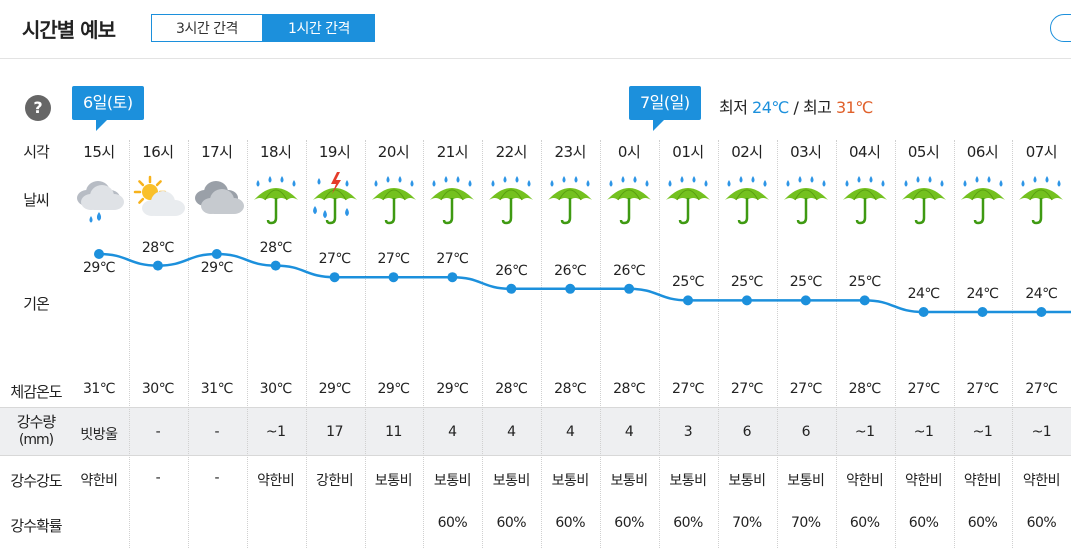  What do you see at coordinates (393, 432) in the screenshot?
I see `precip-amount: 11` at bounding box center [393, 432].